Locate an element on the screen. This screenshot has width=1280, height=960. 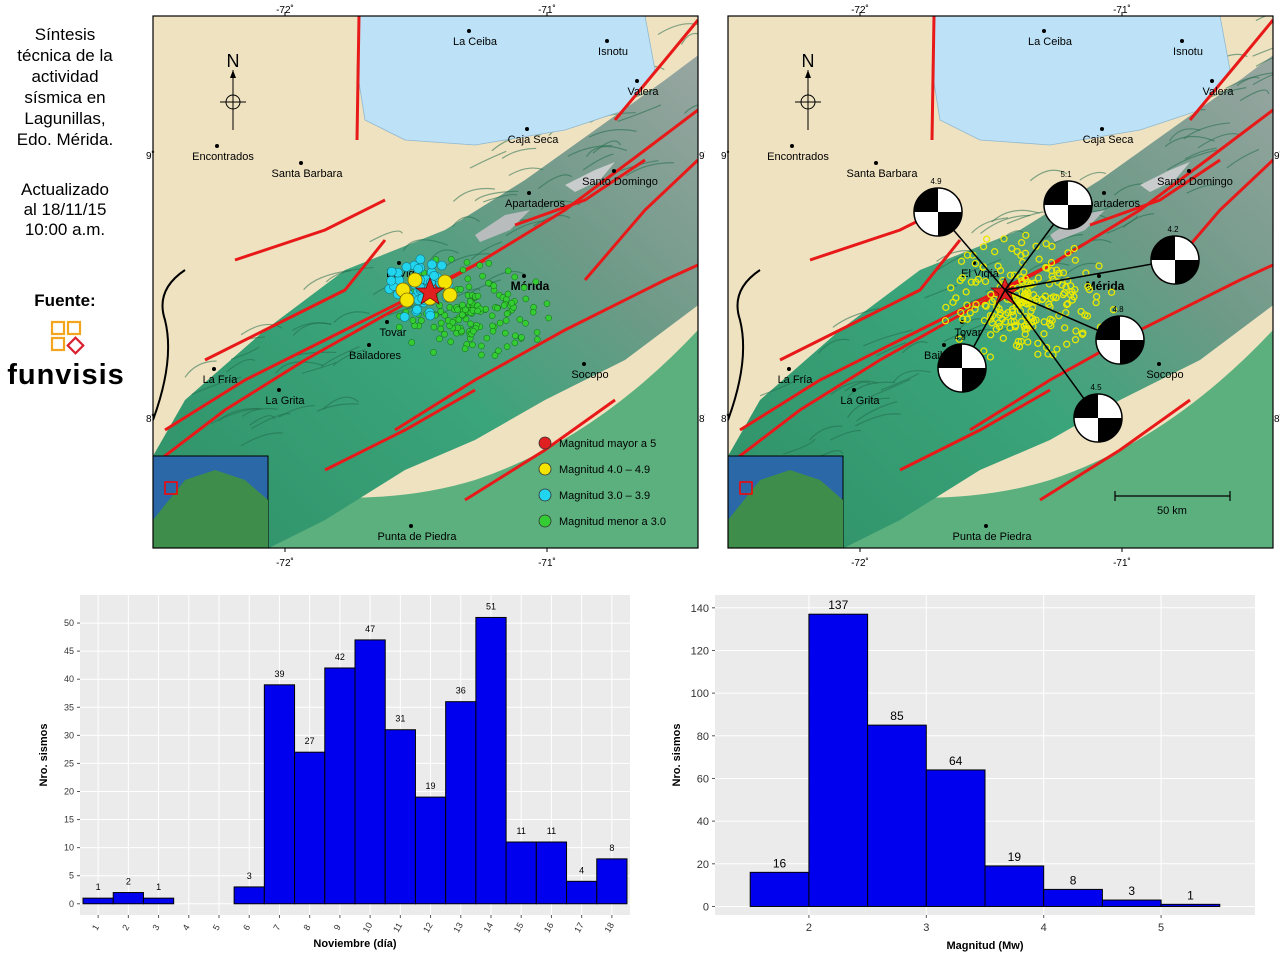
mechanism-magnitude: 4.8 is located at coordinates (1118, 309).